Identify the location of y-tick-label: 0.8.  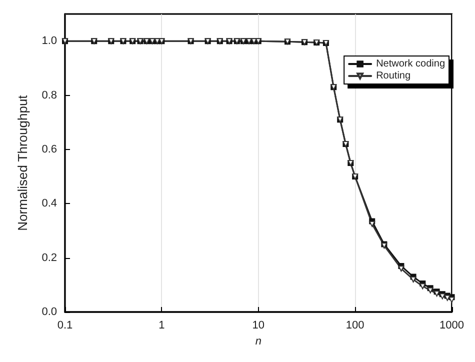
(49, 95).